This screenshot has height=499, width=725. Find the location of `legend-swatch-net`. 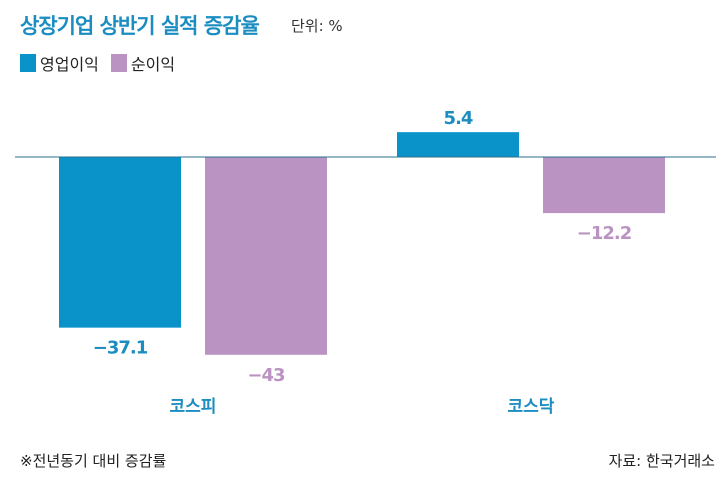

legend-swatch-net is located at coordinates (118, 63).